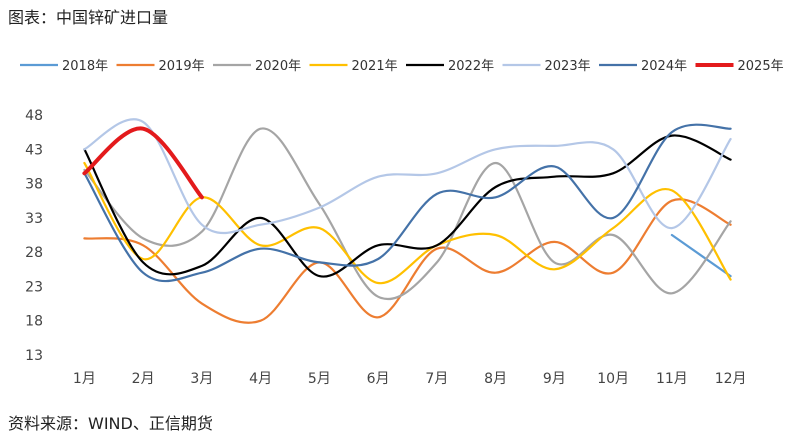  What do you see at coordinates (278, 66) in the screenshot?
I see `legend-label: 2020年` at bounding box center [278, 66].